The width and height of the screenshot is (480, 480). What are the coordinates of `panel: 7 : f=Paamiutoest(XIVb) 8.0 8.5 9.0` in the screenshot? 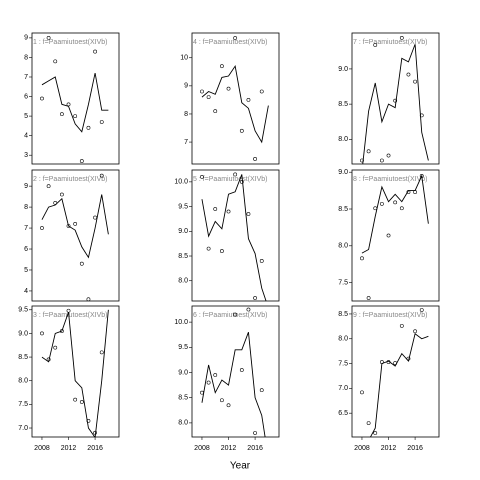 It's located at (389, 98).